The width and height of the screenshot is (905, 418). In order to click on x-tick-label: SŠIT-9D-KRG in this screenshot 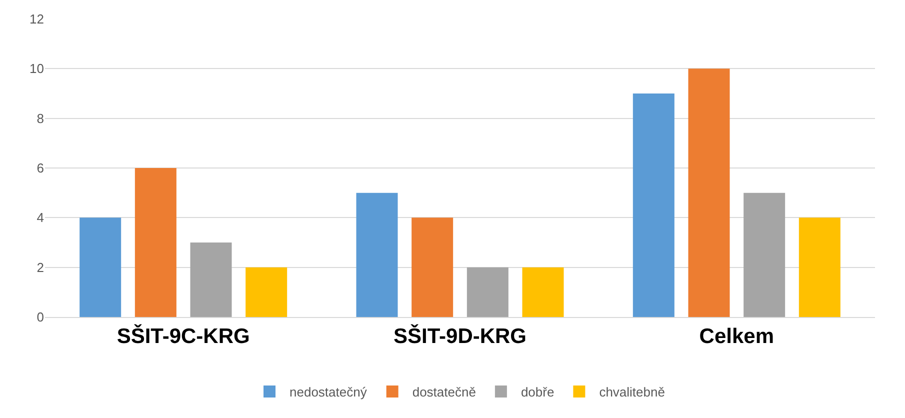, I will do `click(460, 336)`.